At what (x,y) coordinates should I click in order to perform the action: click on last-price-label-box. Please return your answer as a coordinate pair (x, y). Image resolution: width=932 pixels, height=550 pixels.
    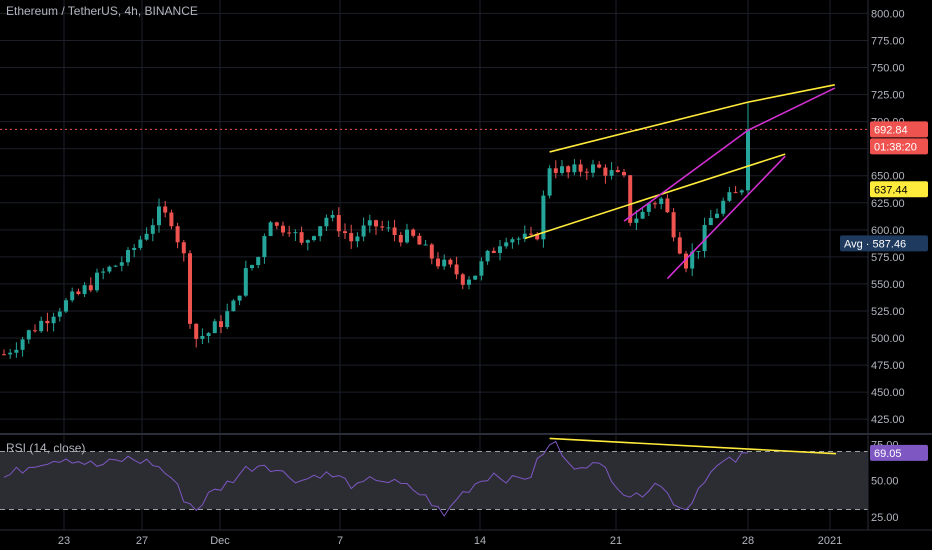
    Looking at the image, I should click on (899, 129).